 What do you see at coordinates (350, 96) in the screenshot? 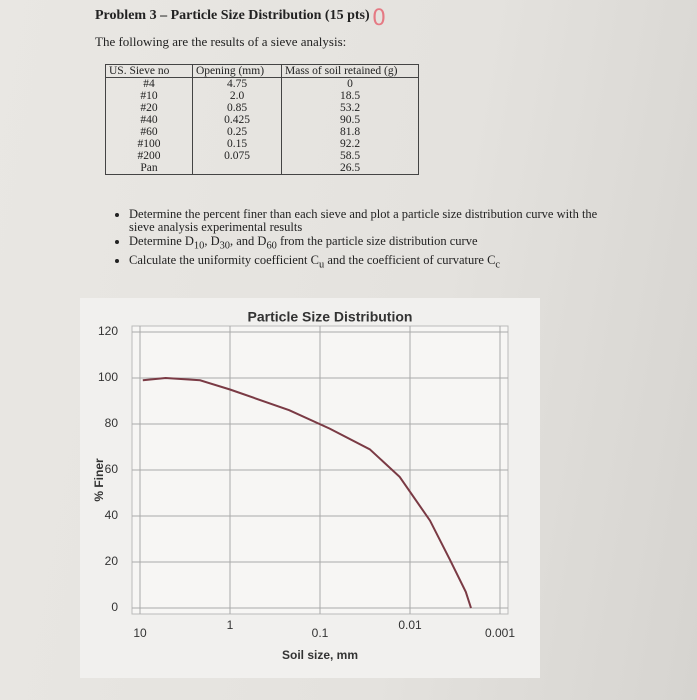
I see `table-cell: 18.5` at bounding box center [350, 96].